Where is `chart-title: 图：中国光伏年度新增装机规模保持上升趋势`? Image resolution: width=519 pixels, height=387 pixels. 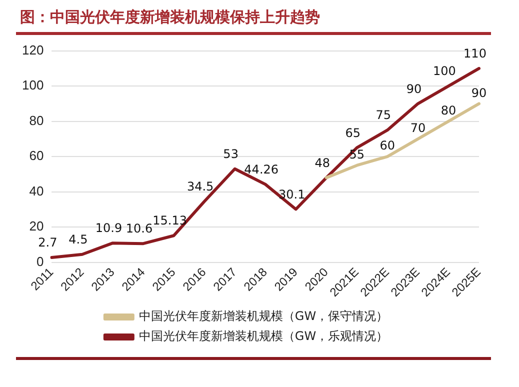 chart-title: 图：中国光伏年度新增装机规模保持上升趋势 is located at coordinates (253, 20).